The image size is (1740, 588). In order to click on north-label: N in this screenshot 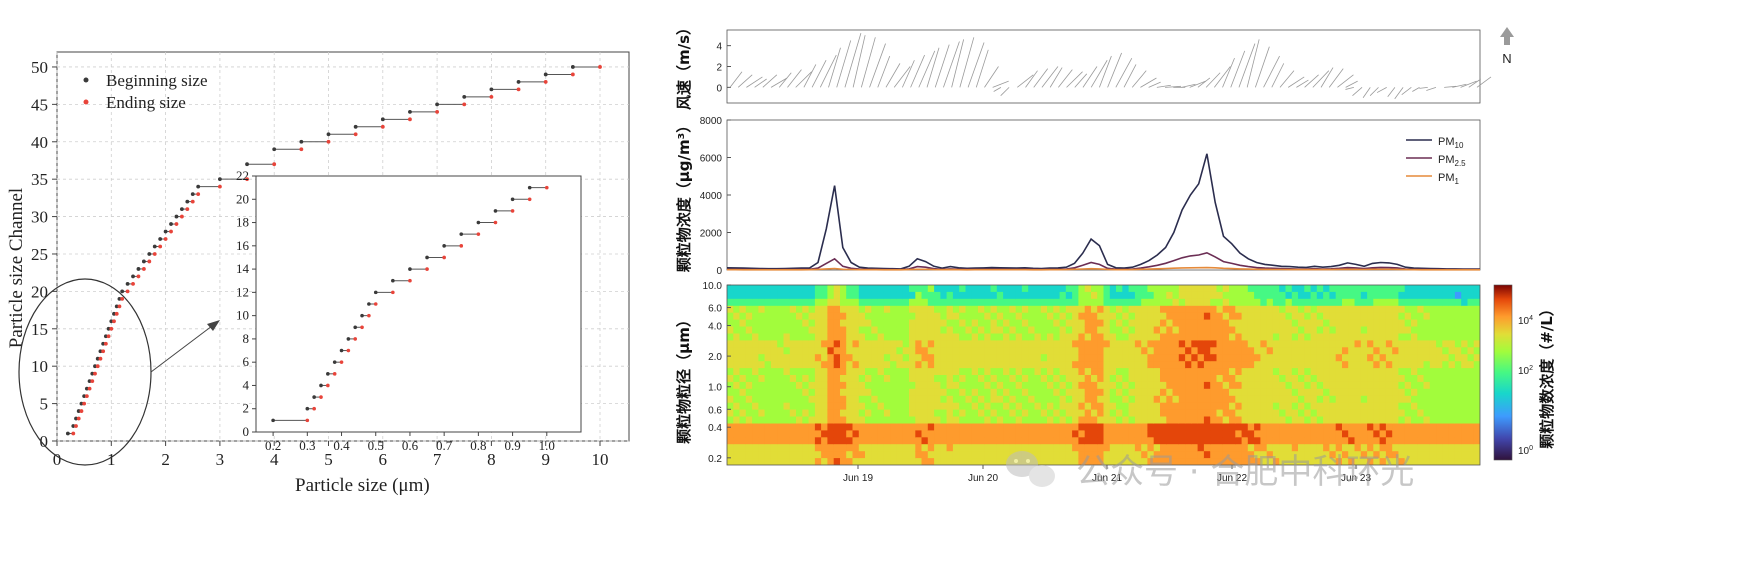, I will do `click(1506, 58)`.